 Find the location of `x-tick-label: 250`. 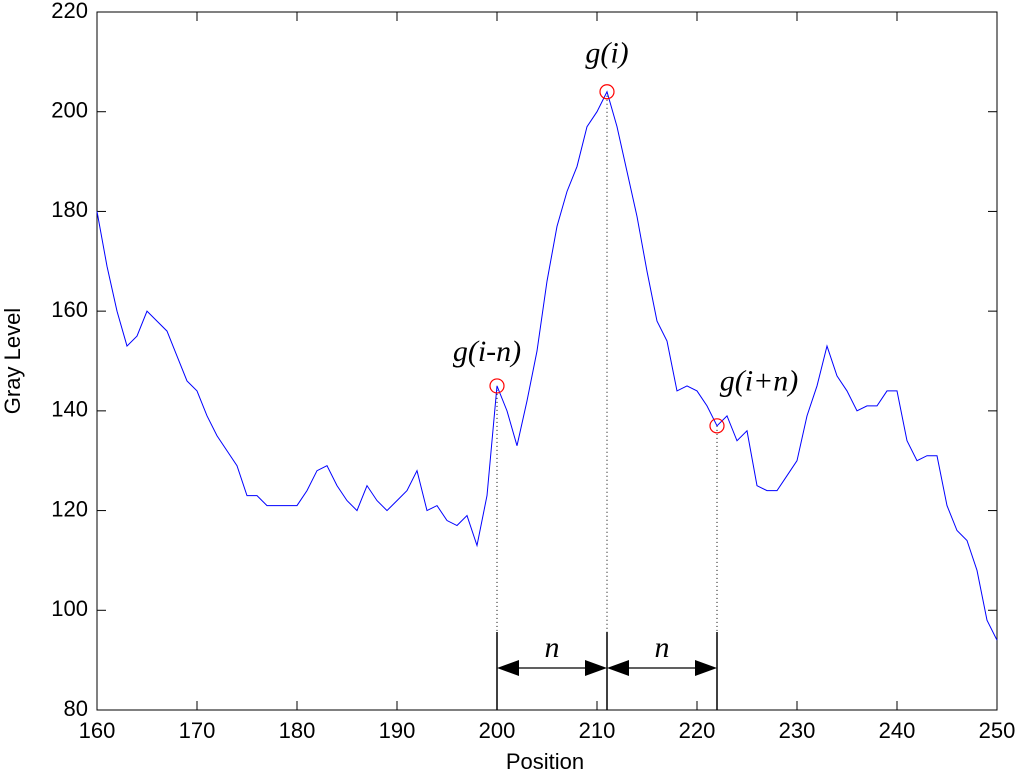

x-tick-label: 250 is located at coordinates (997, 730).